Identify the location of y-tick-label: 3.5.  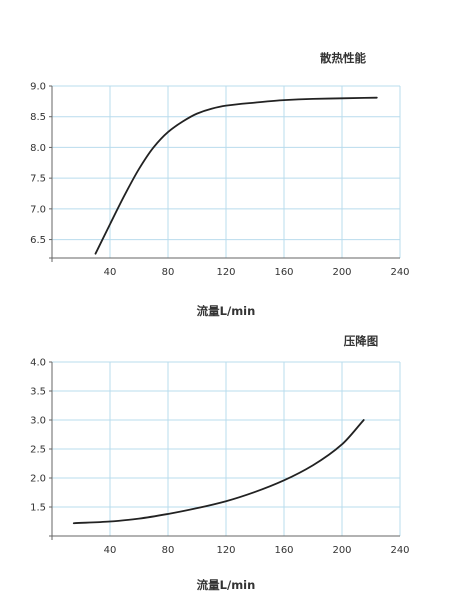
(38, 392).